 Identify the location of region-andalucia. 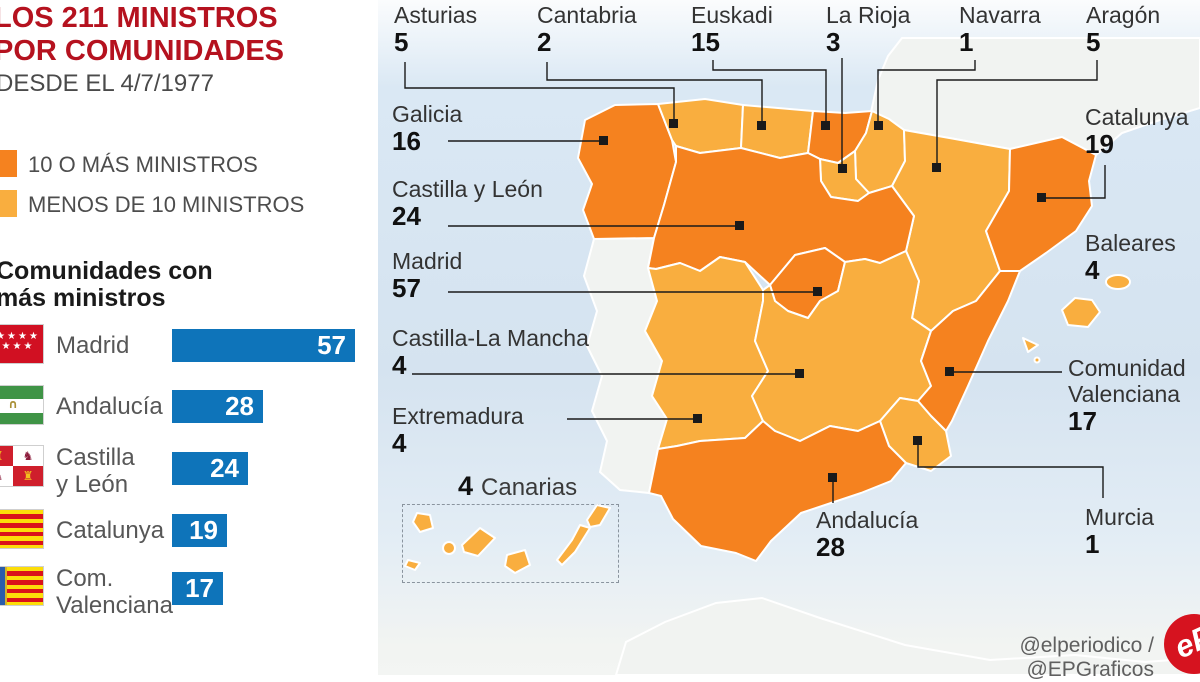
(777, 491).